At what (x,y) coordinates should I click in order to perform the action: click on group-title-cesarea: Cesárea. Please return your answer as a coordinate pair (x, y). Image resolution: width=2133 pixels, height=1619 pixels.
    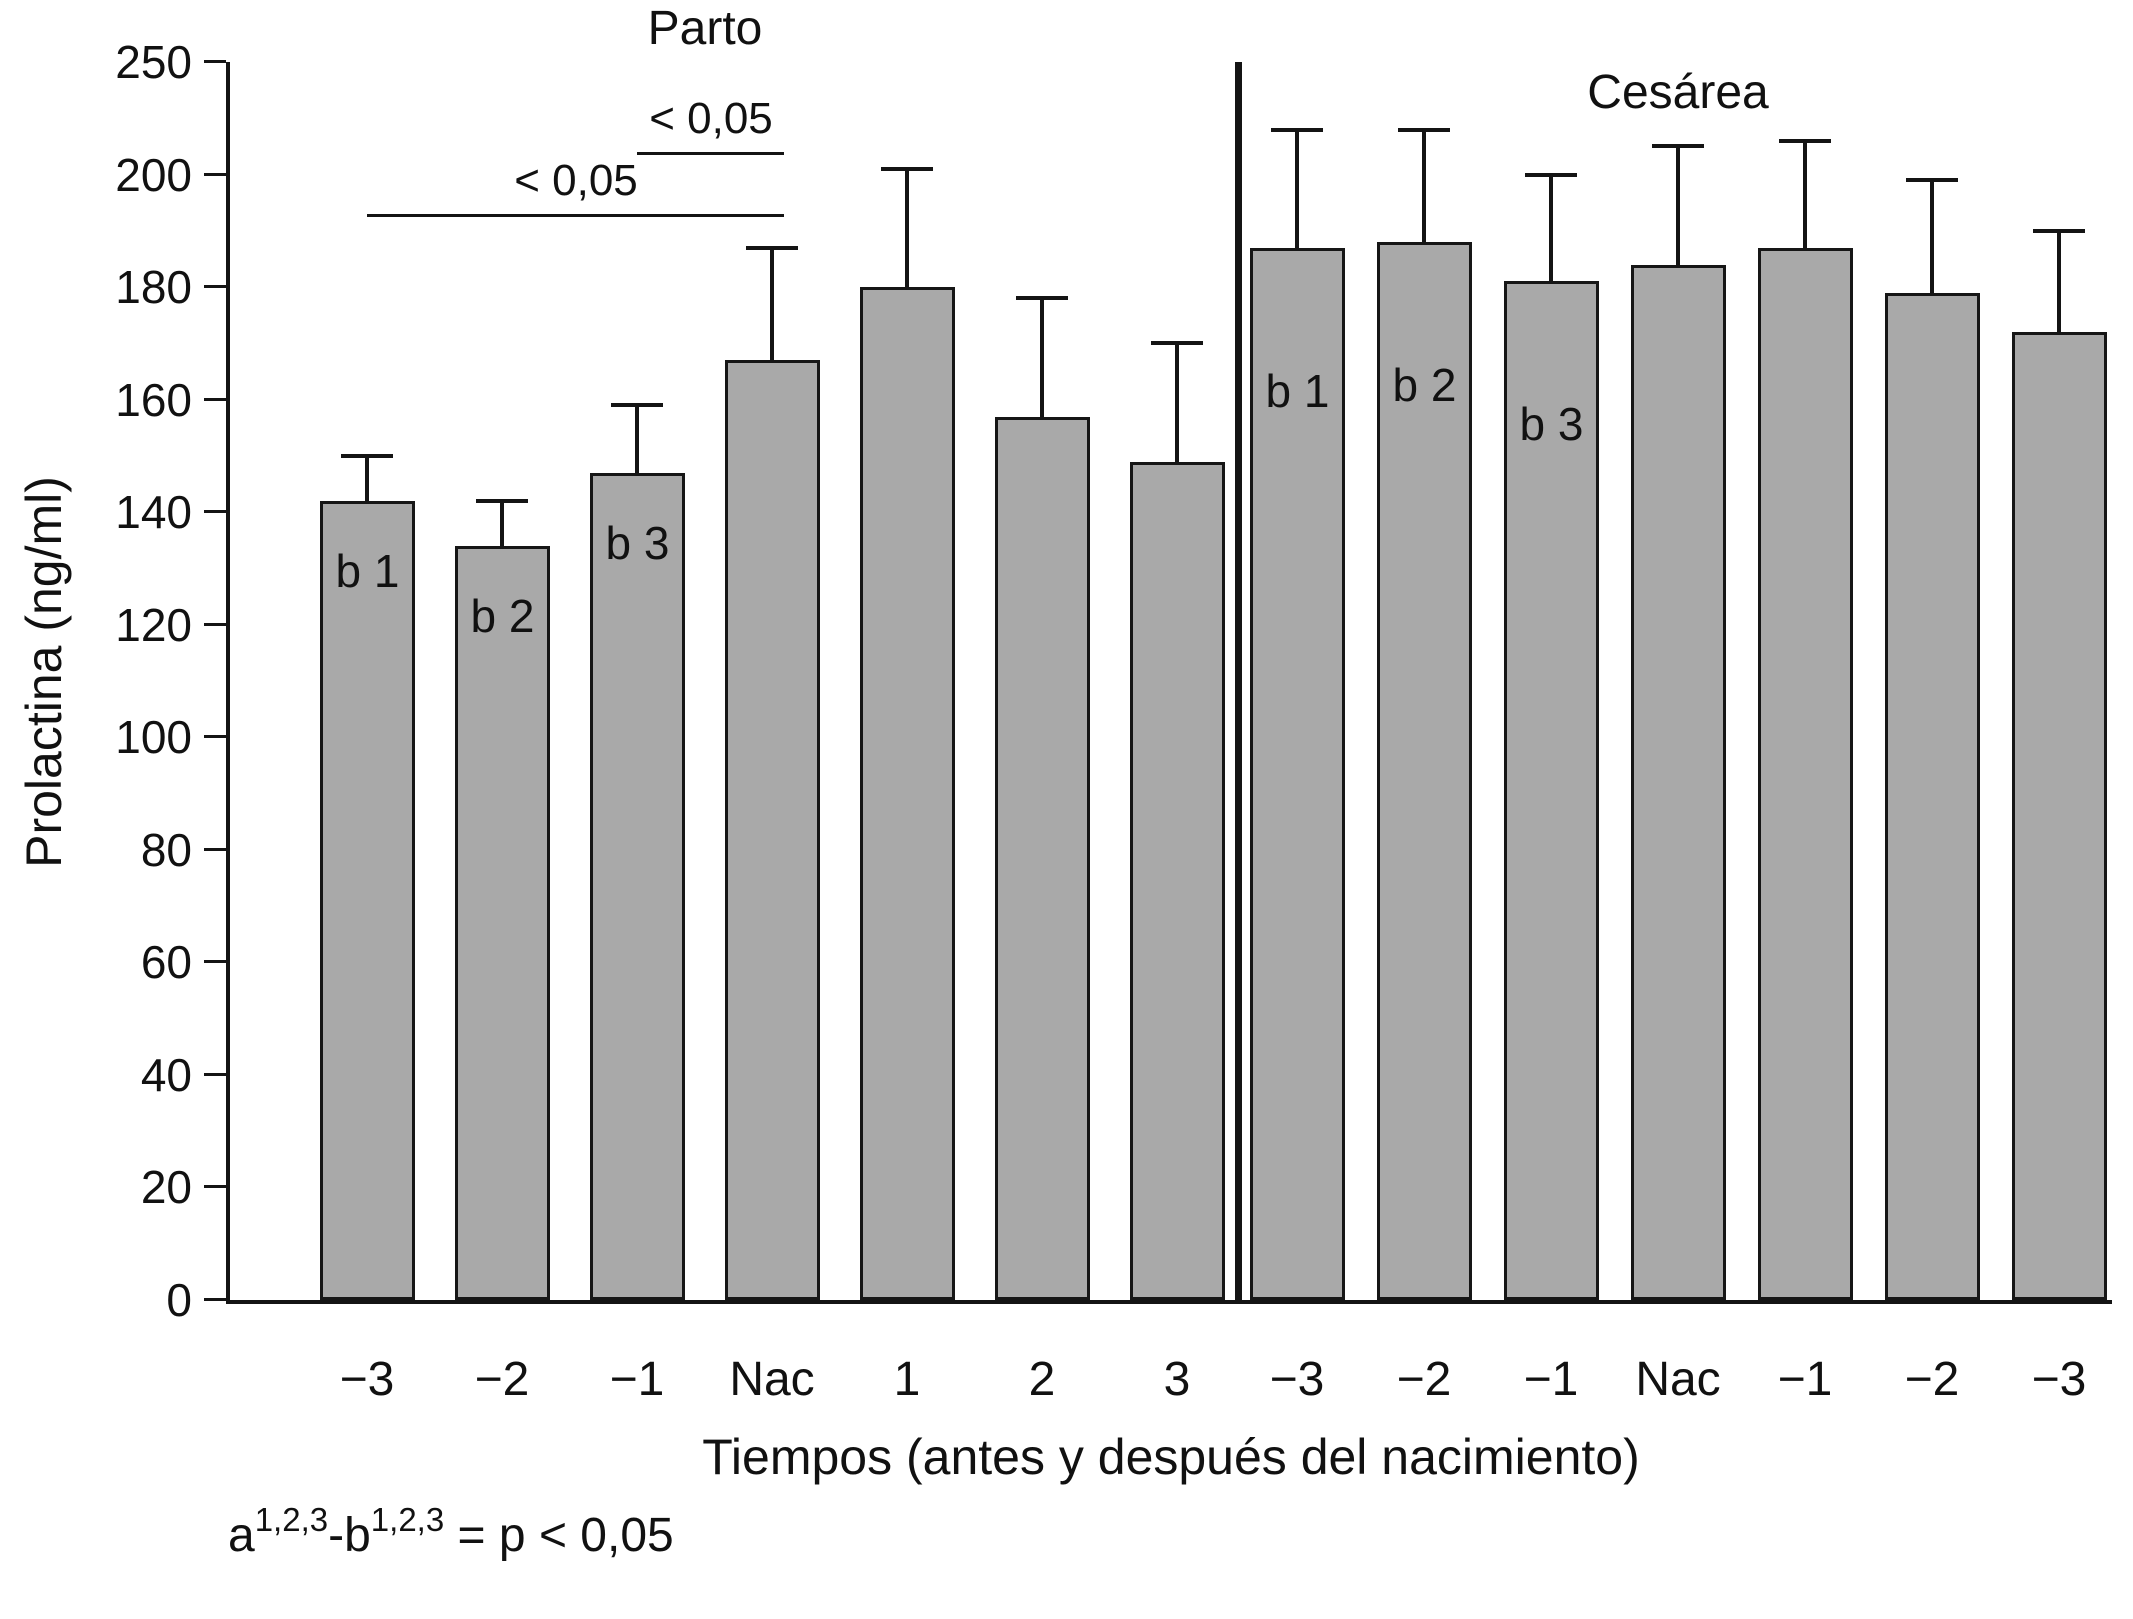
    Looking at the image, I should click on (1678, 92).